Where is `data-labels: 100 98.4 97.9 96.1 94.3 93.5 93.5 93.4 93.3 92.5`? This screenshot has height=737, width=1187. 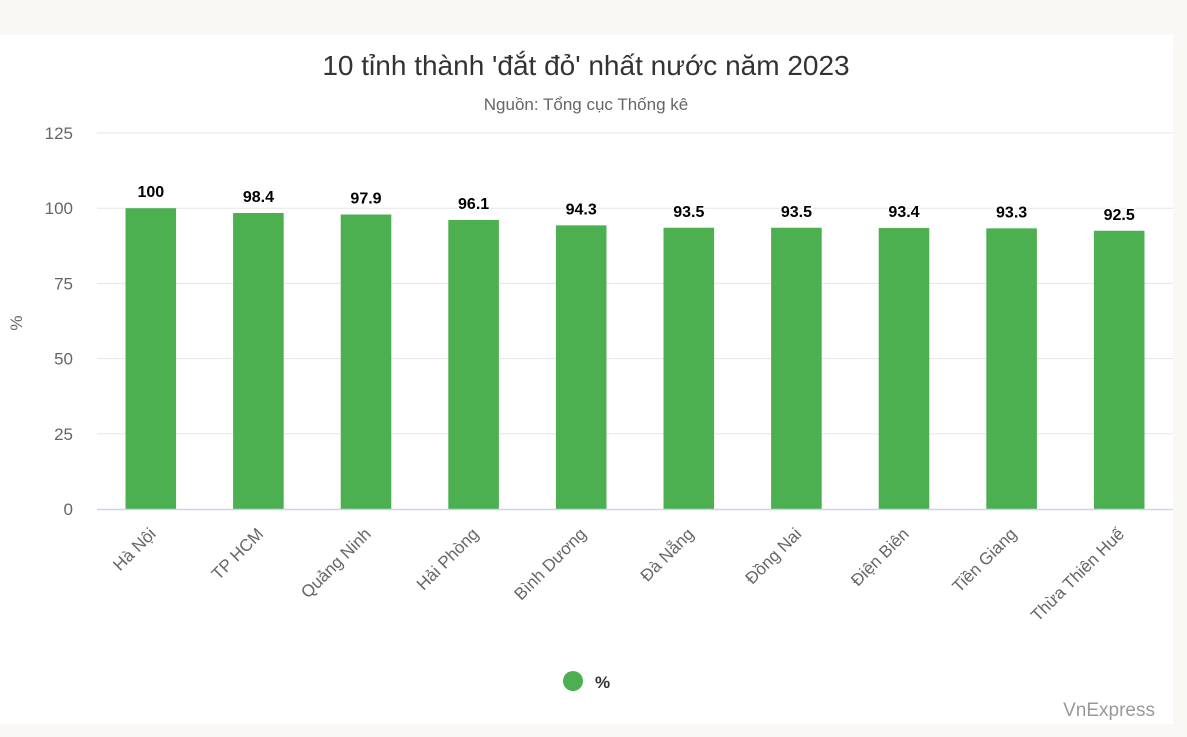
data-labels: 100 98.4 97.9 96.1 94.3 93.5 93.5 93.4 93.3 92.5 is located at coordinates (636, 204).